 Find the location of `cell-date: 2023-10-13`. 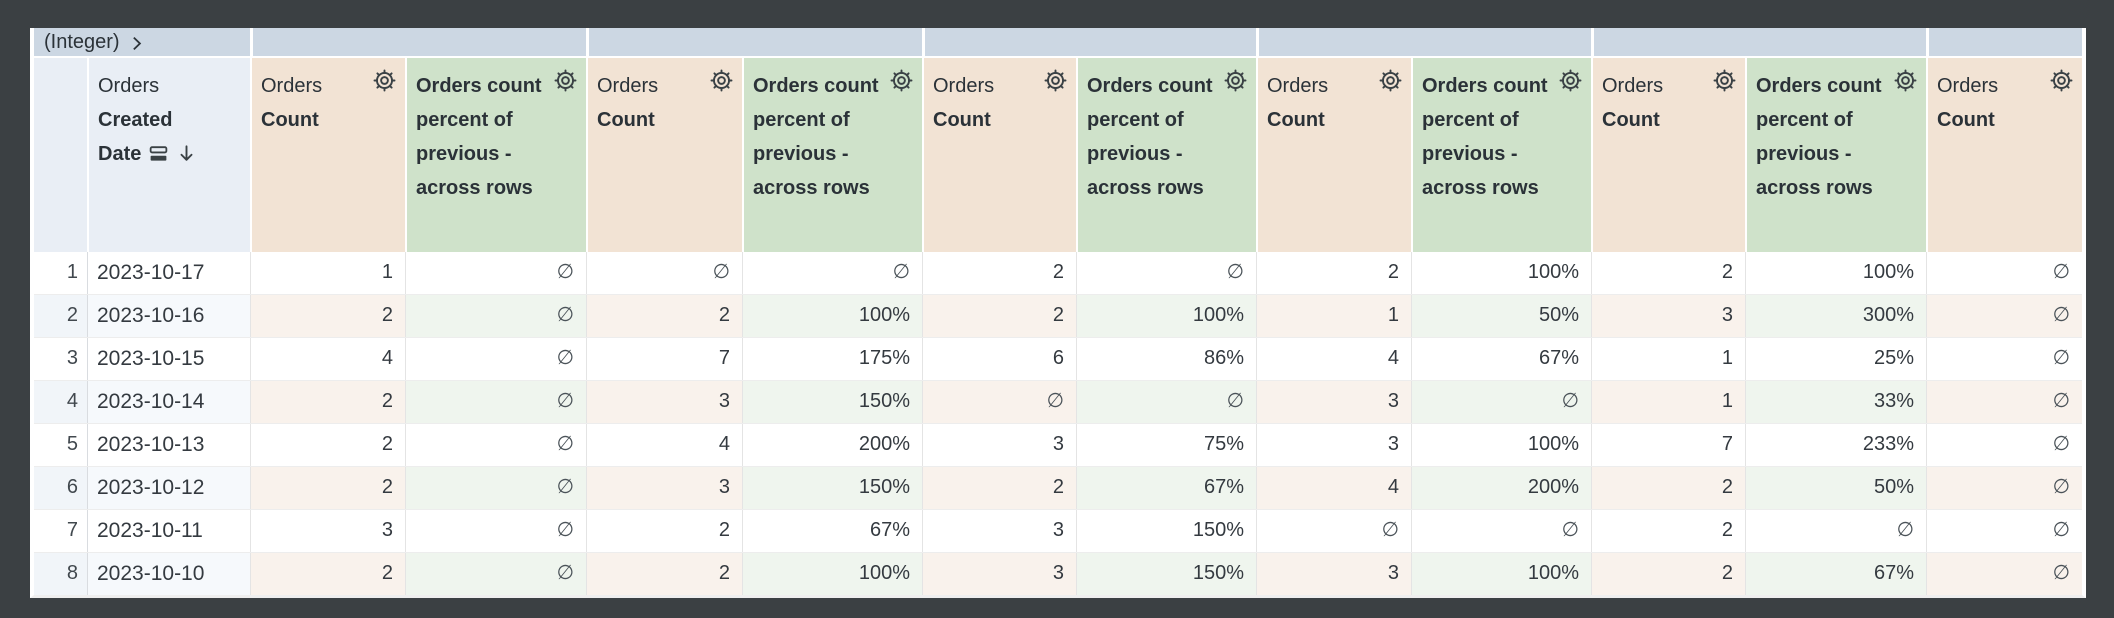

cell-date: 2023-10-13 is located at coordinates (168, 445).